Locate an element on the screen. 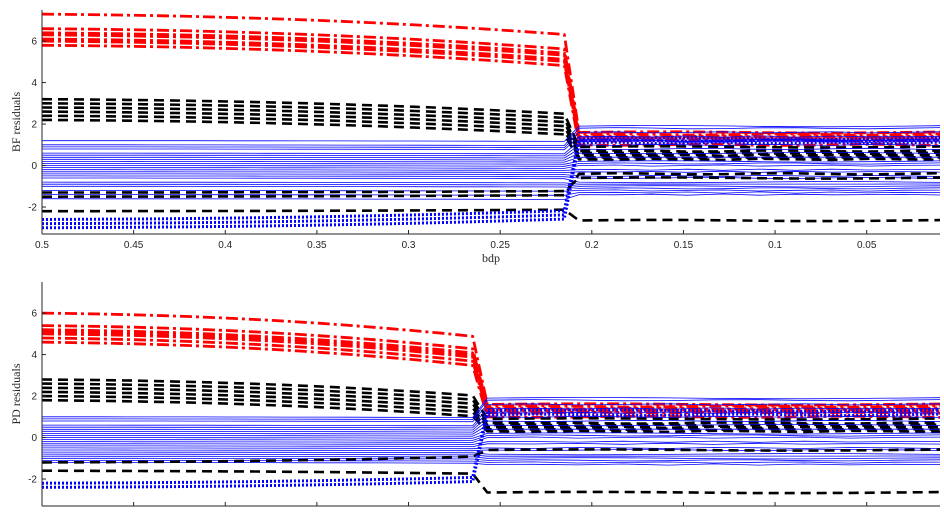 The width and height of the screenshot is (944, 512). x-tick-label: 0.2 is located at coordinates (592, 245).